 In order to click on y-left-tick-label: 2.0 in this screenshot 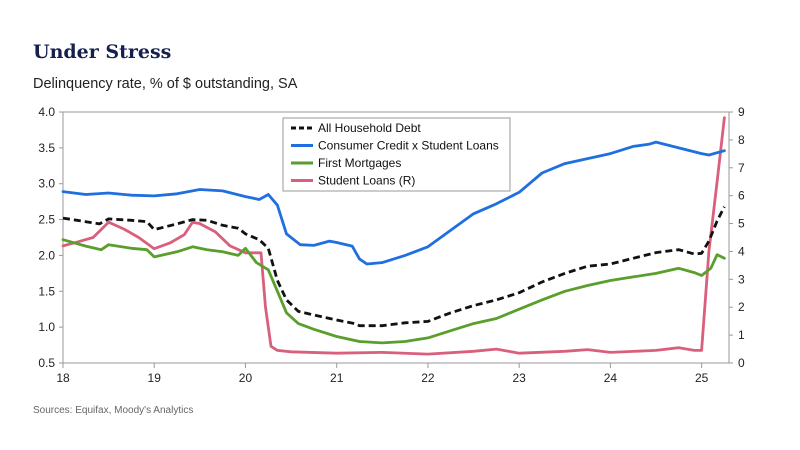, I will do `click(46, 255)`.